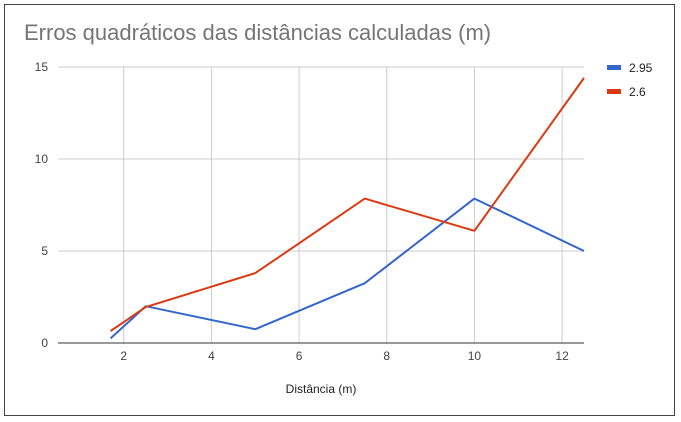 The height and width of the screenshot is (422, 681). I want to click on x-tick-label: 2, so click(123, 356).